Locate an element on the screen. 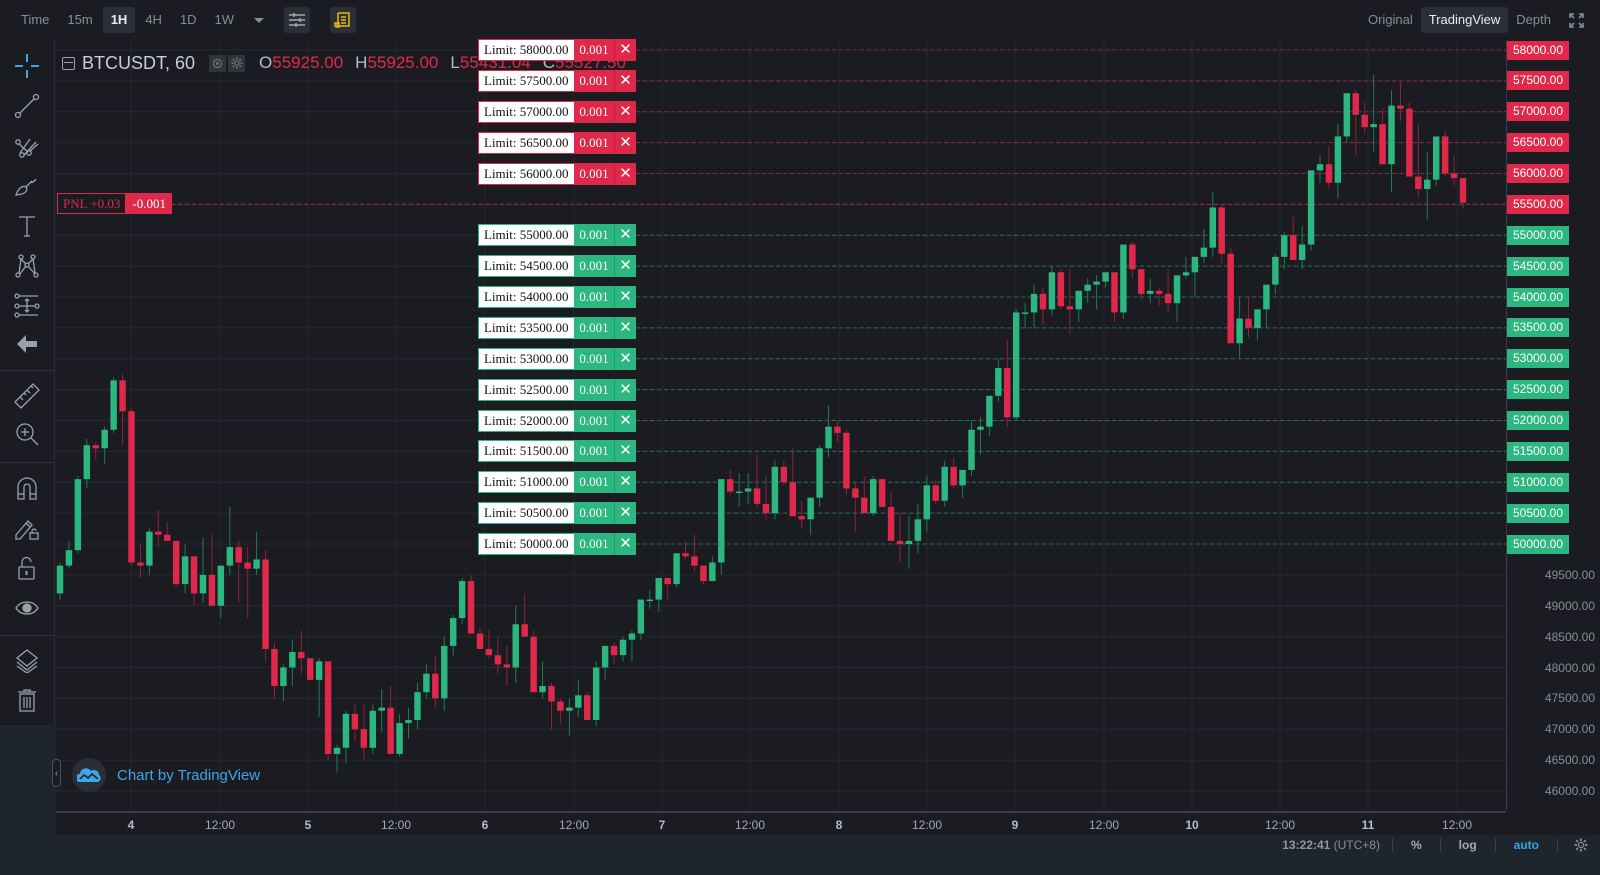 The image size is (1600, 875). chart-settings-button is located at coordinates (1579, 845).